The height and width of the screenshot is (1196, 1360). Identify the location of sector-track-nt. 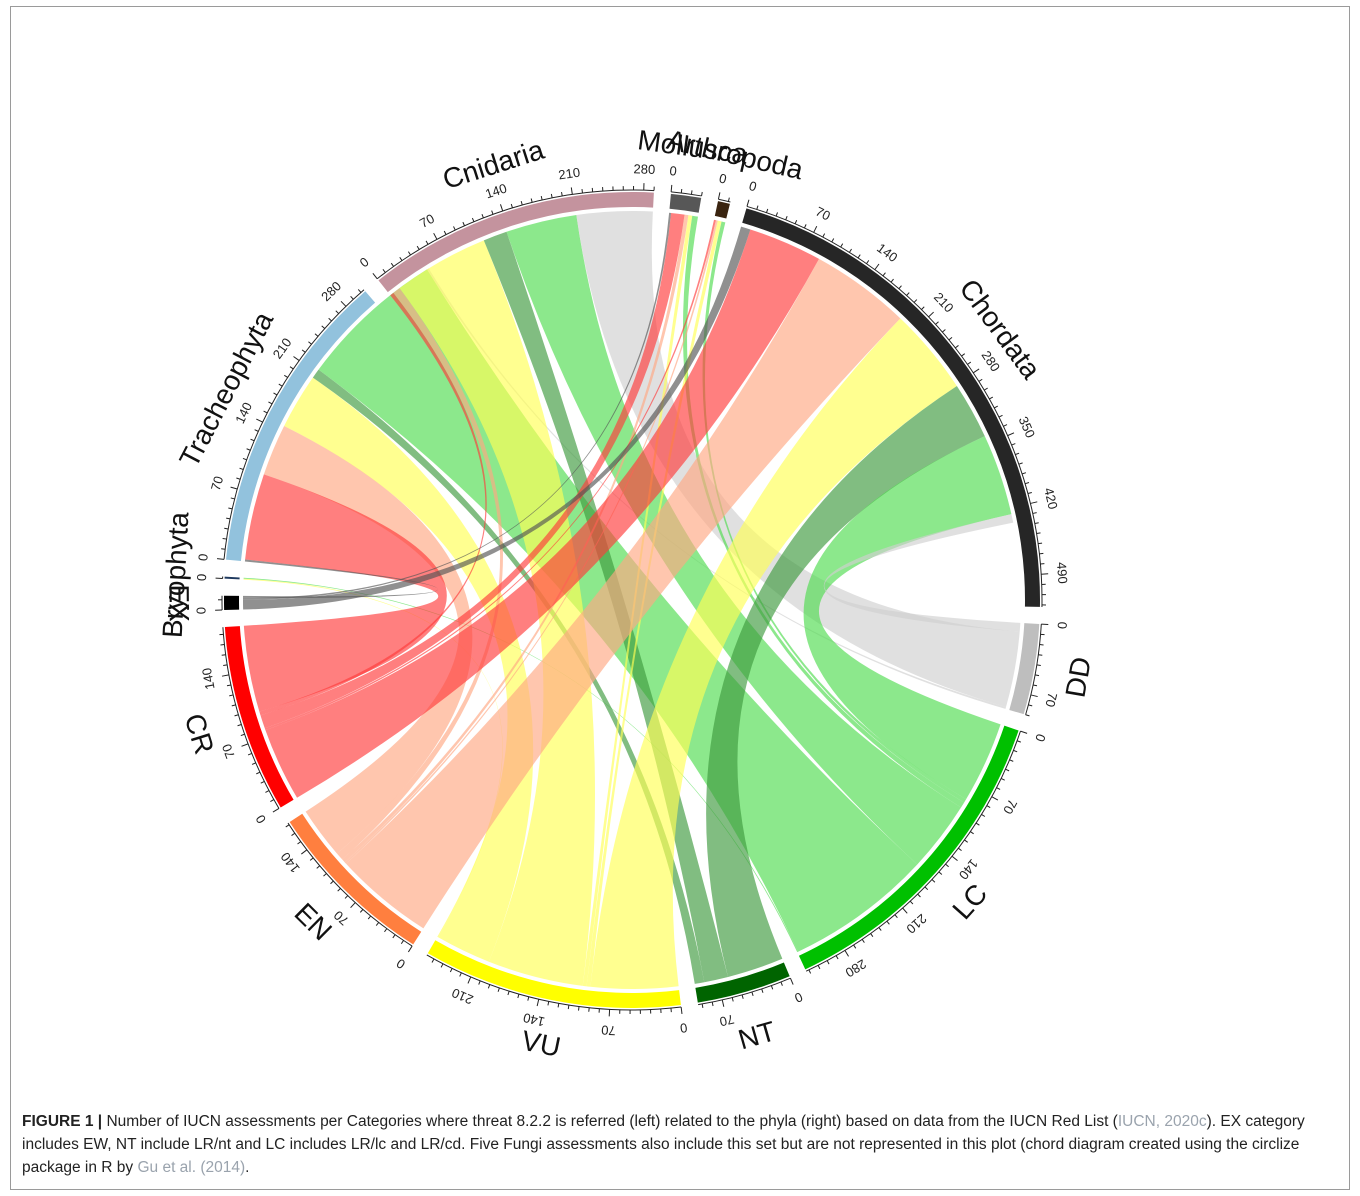
(742, 982).